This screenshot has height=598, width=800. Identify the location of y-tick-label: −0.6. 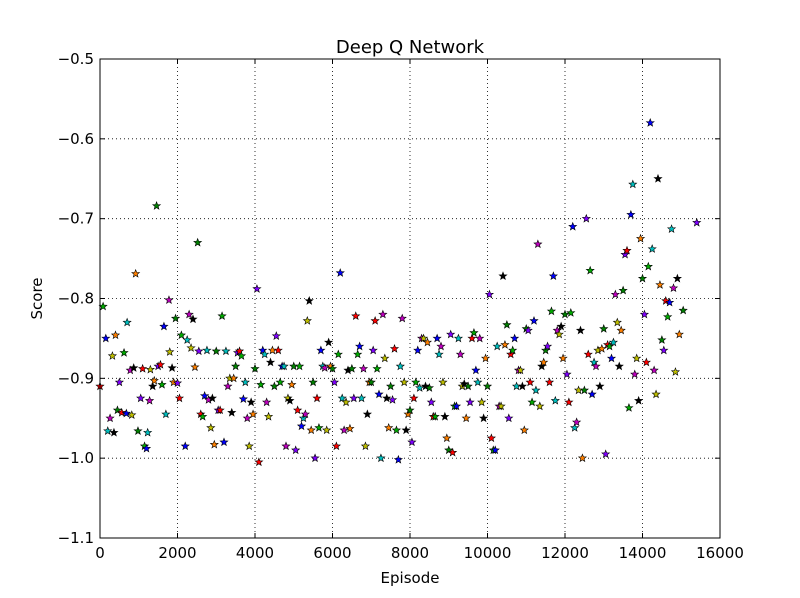
(76, 139).